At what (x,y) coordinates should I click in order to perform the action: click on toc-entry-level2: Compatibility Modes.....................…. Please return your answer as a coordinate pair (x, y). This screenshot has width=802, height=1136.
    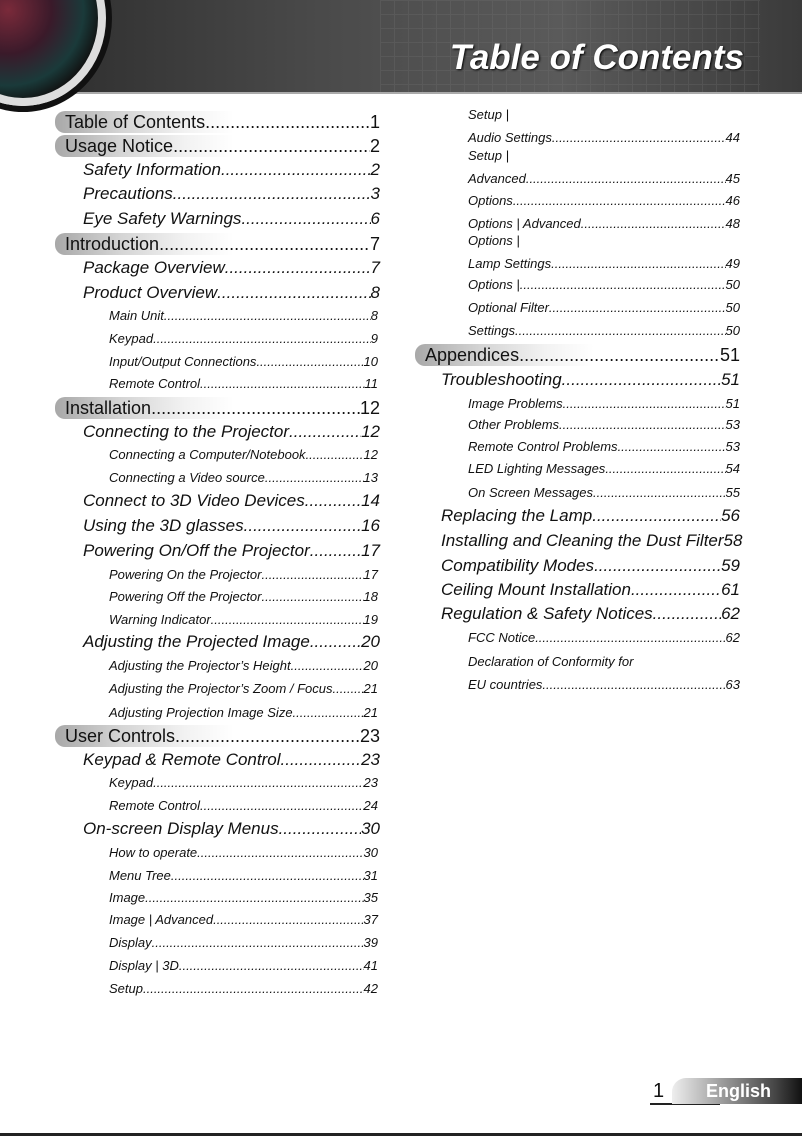
    Looking at the image, I should click on (590, 566).